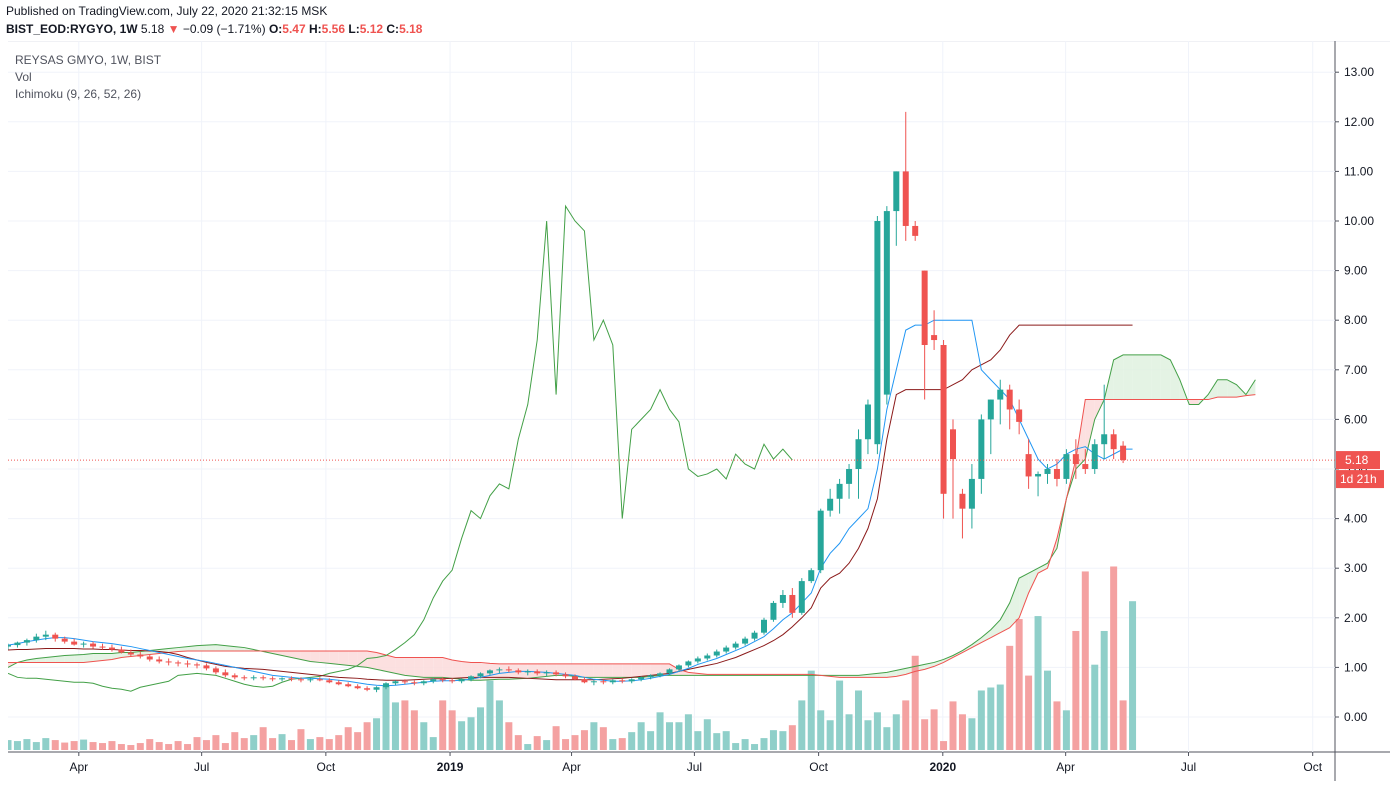  I want to click on y-tick-label: 1.00, so click(1356, 667).